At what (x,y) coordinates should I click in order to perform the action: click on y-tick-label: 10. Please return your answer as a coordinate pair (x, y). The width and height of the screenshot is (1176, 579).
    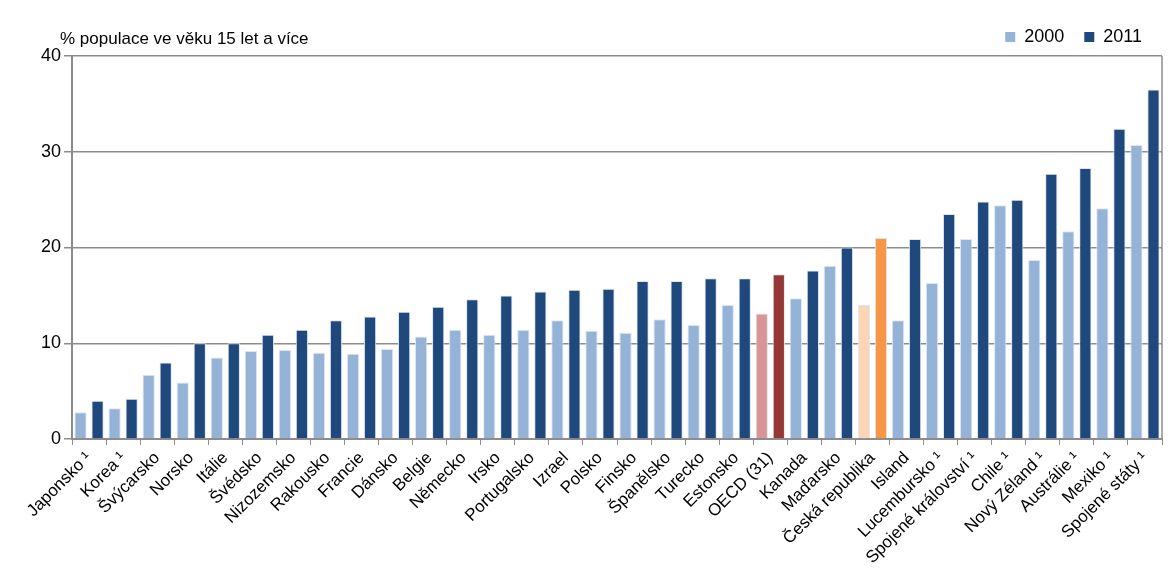
    Looking at the image, I should click on (51, 342).